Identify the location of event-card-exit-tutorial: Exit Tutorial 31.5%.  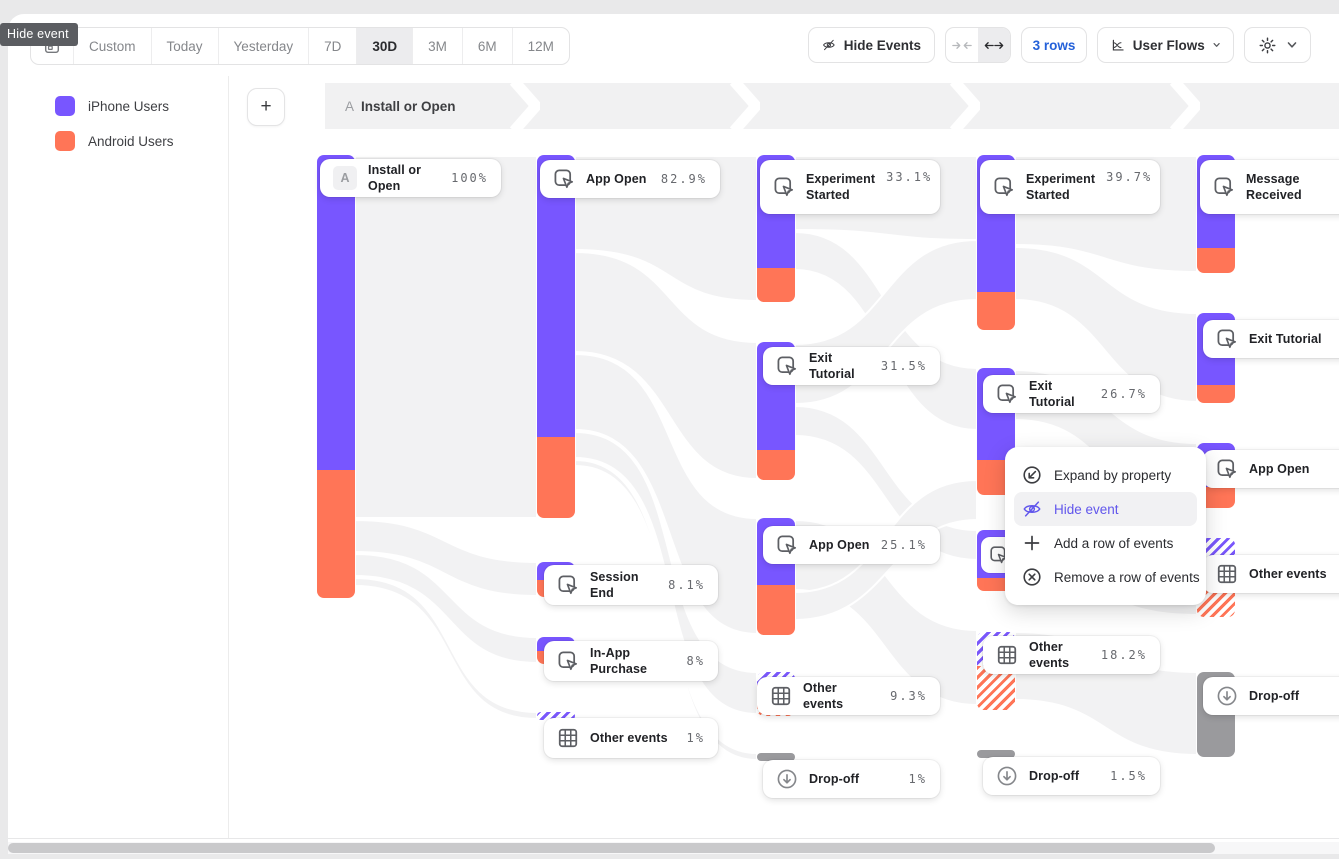
(851, 366).